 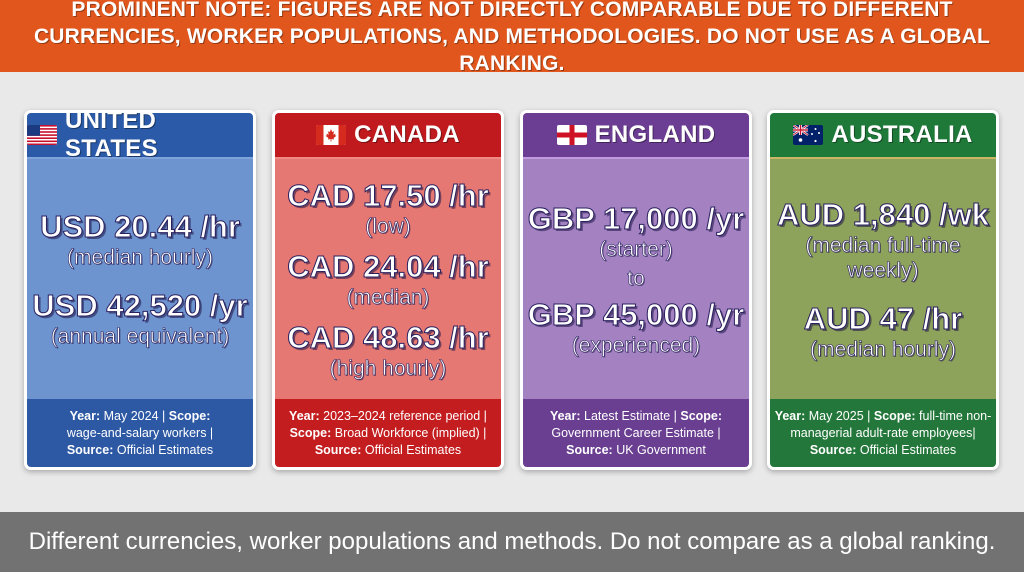 What do you see at coordinates (331, 135) in the screenshot?
I see `canada-flag-icon` at bounding box center [331, 135].